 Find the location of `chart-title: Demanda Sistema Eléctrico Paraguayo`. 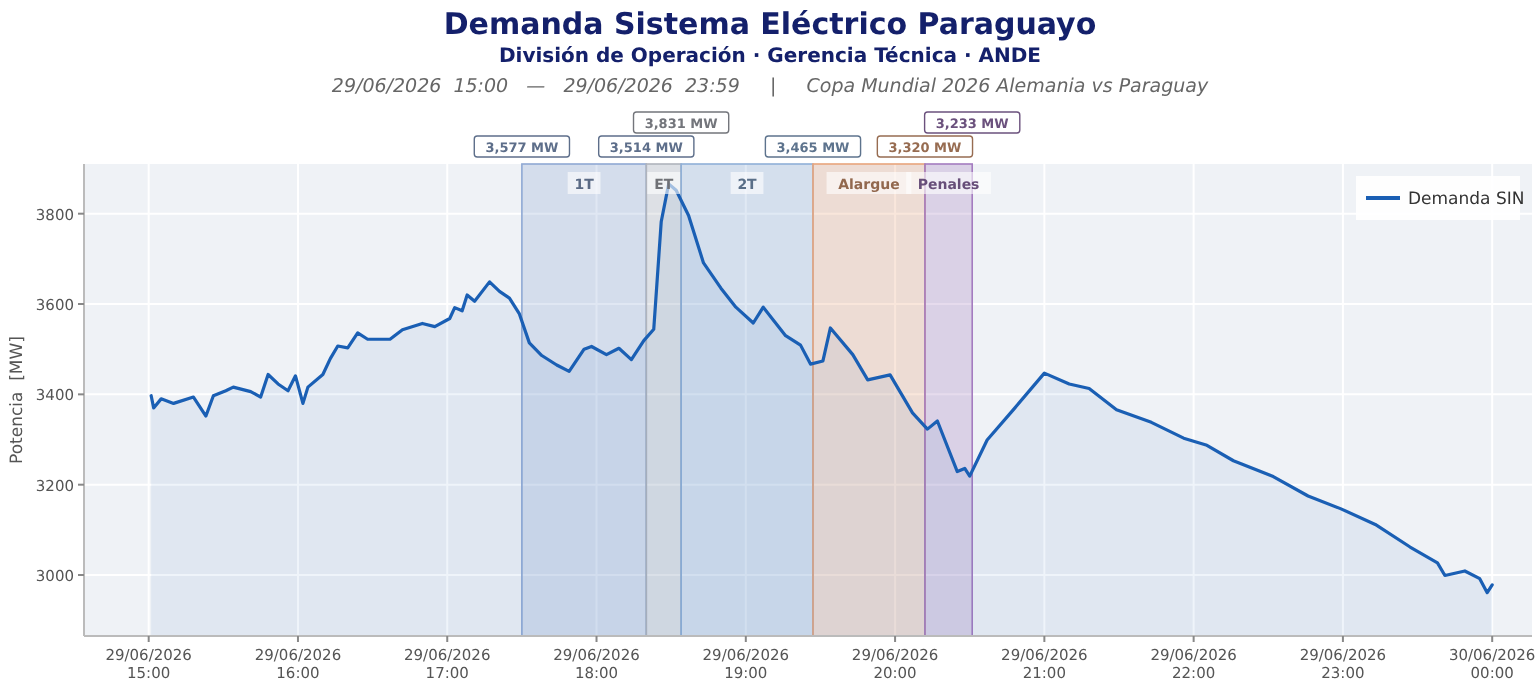

chart-title: Demanda Sistema Eléctrico Paraguayo is located at coordinates (770, 24).